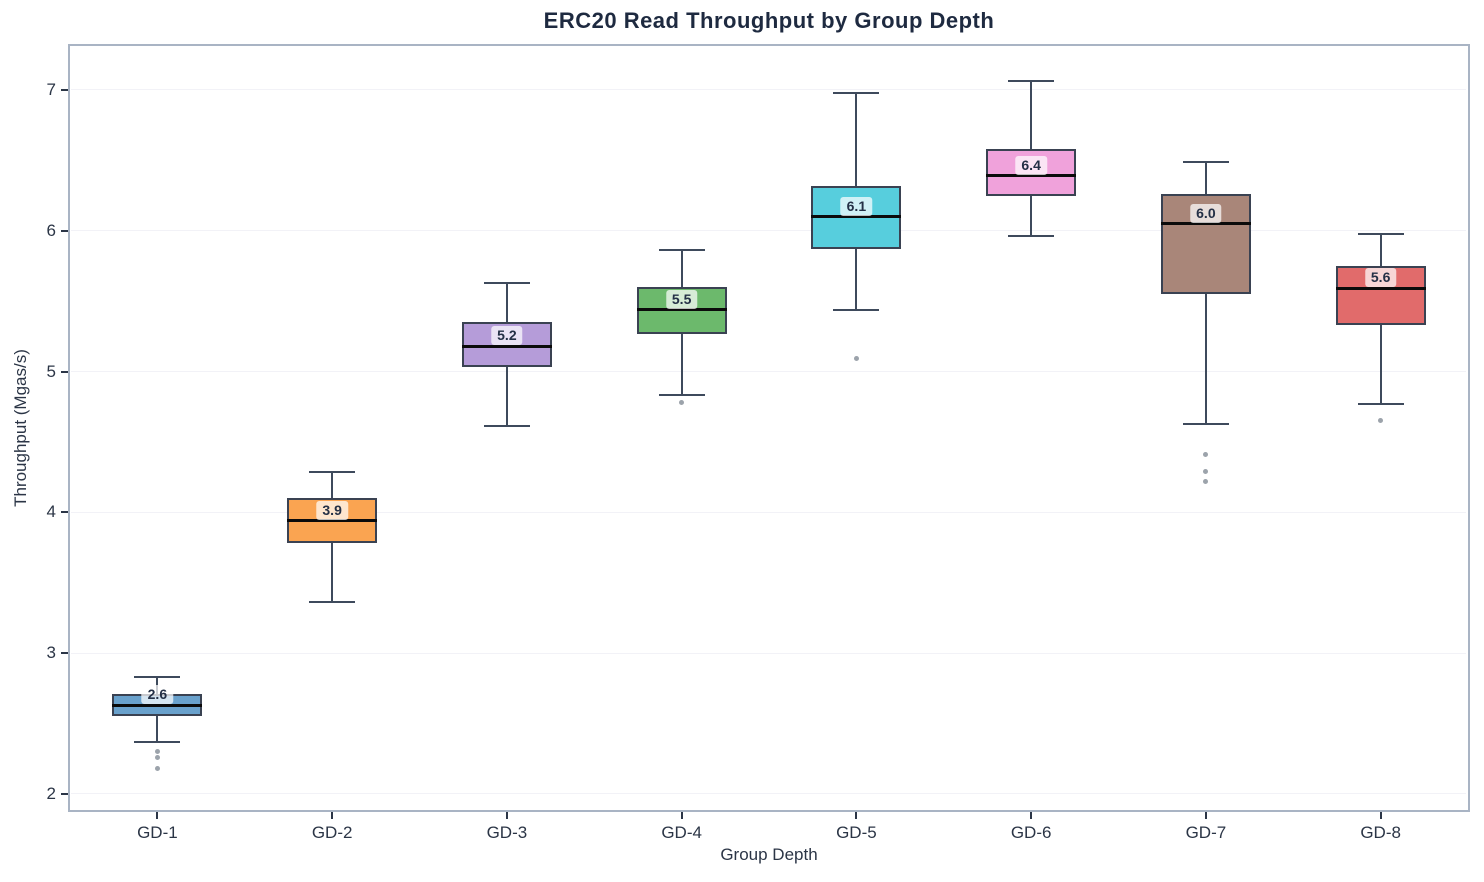  Describe the element at coordinates (51, 653) in the screenshot. I see `y-tick-label: 3` at that location.